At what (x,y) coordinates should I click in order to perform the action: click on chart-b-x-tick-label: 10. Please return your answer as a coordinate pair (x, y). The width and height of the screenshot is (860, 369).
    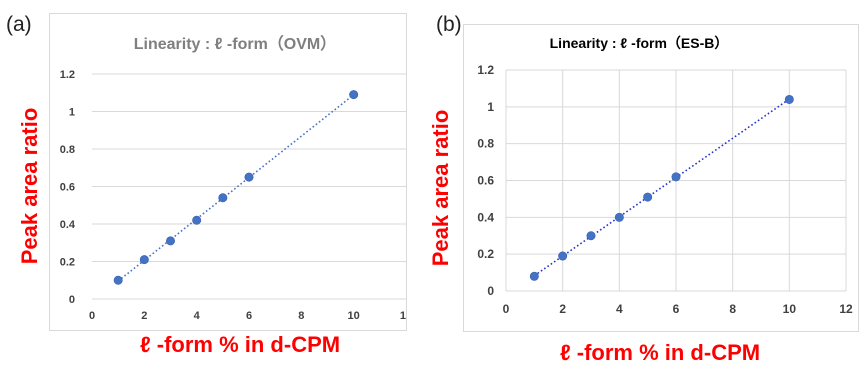
    Looking at the image, I should click on (790, 309).